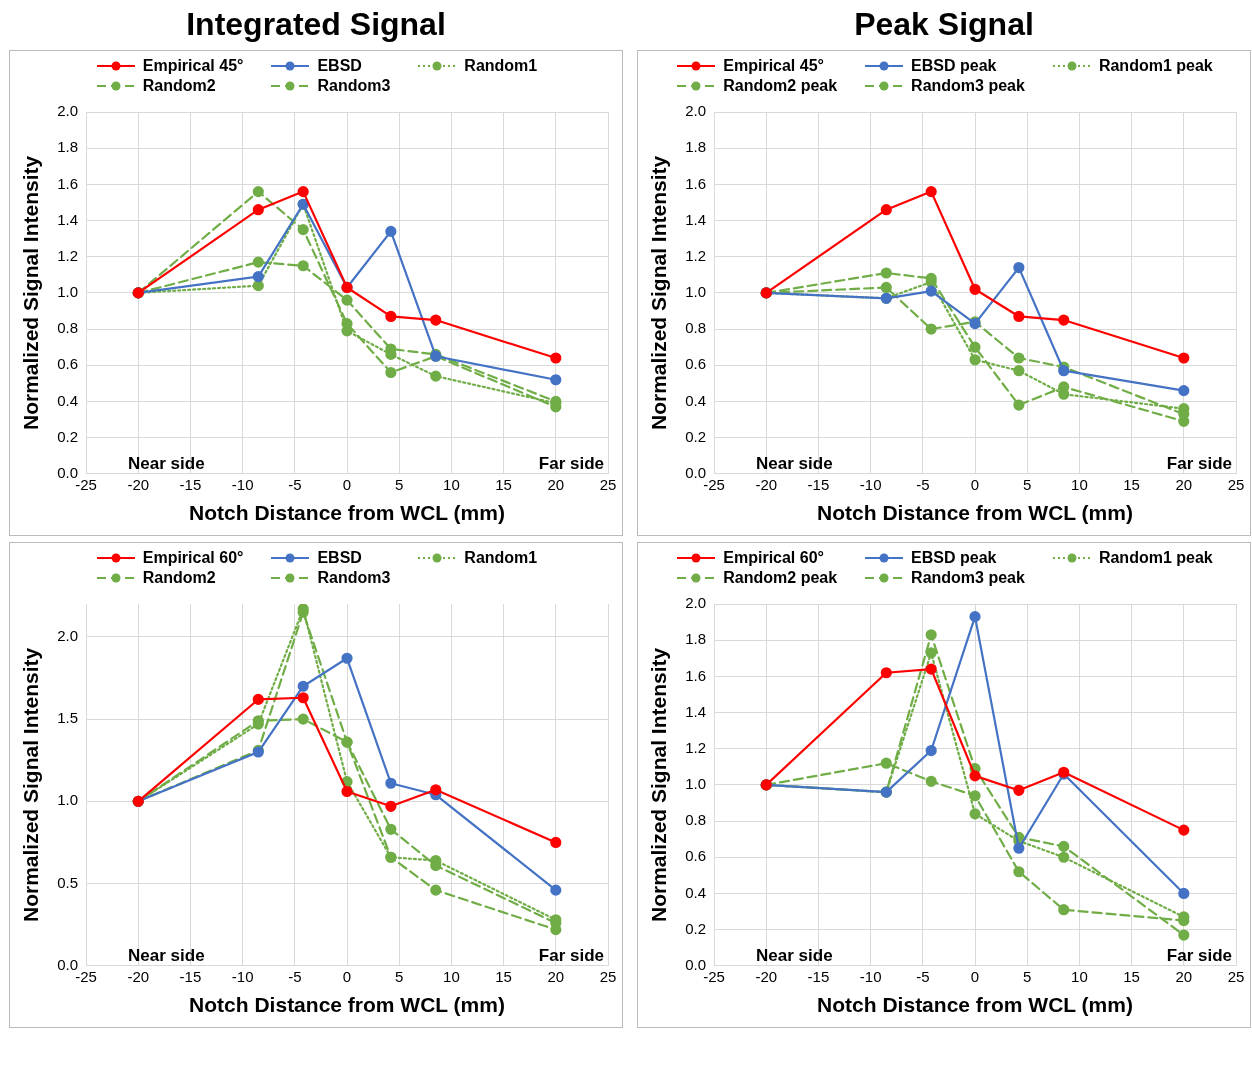 The width and height of the screenshot is (1252, 1066). I want to click on chart-title: Peak Signal, so click(944, 24).